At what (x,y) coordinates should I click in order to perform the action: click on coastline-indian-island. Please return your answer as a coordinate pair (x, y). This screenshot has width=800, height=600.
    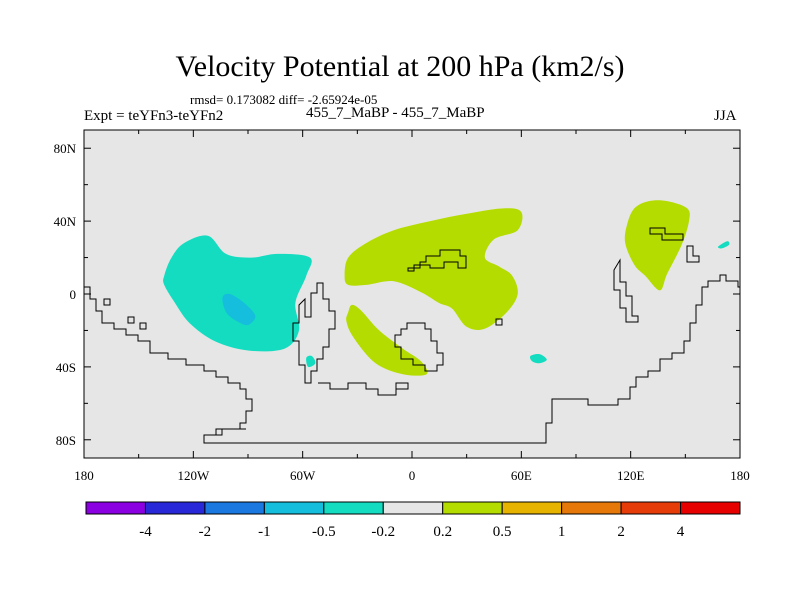
    Looking at the image, I should click on (499, 322).